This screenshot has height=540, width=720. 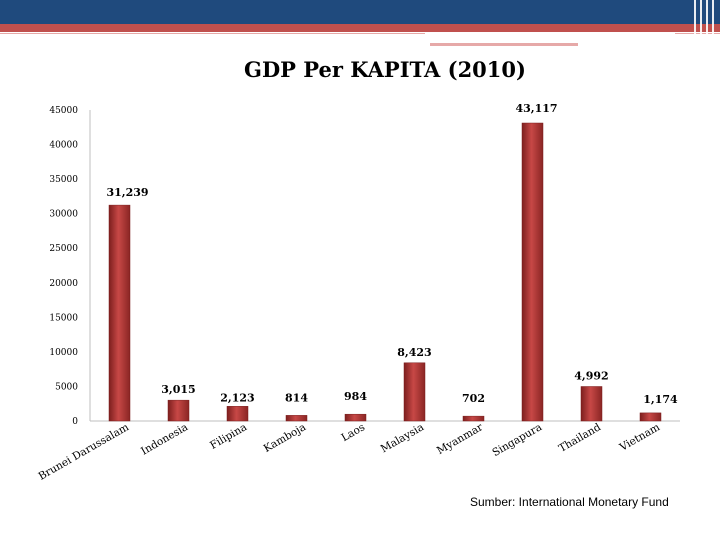 What do you see at coordinates (164, 439) in the screenshot?
I see `x-tick-label: Indonesia` at bounding box center [164, 439].